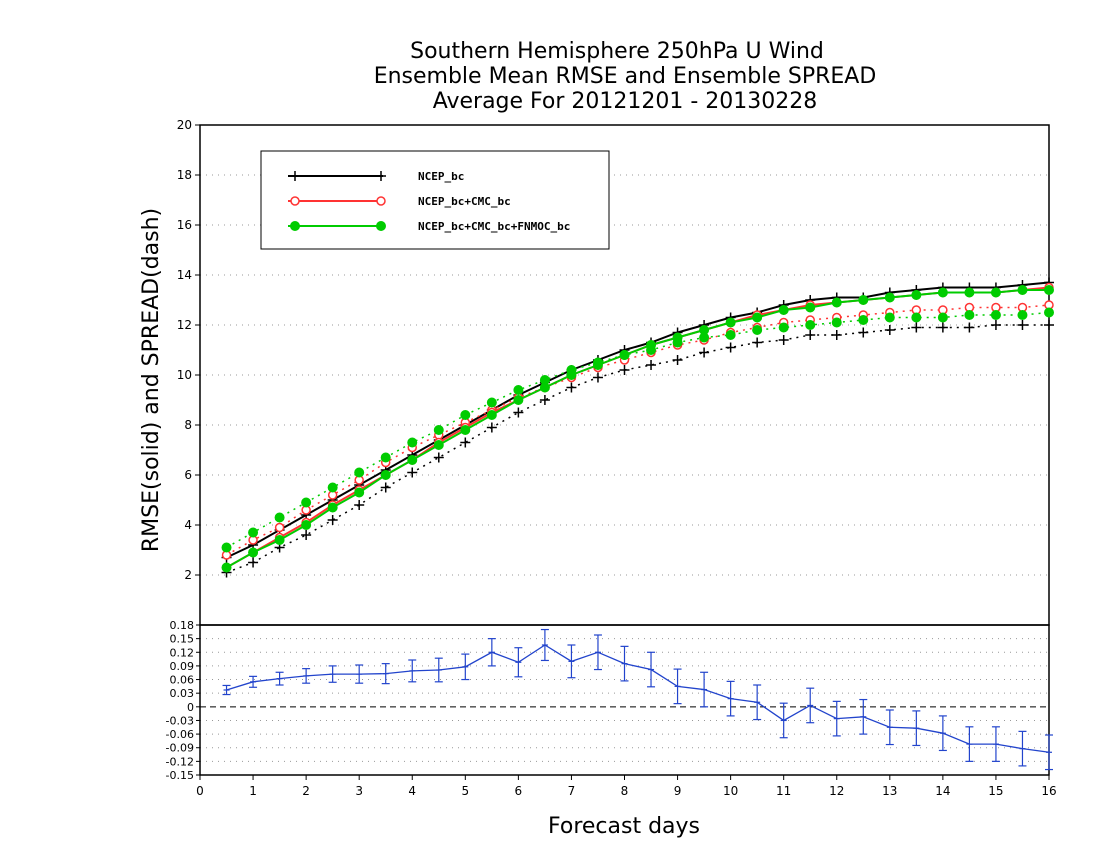 Image resolution: width=1100 pixels, height=850 pixels. I want to click on y-tick-label: 10, so click(184, 375).